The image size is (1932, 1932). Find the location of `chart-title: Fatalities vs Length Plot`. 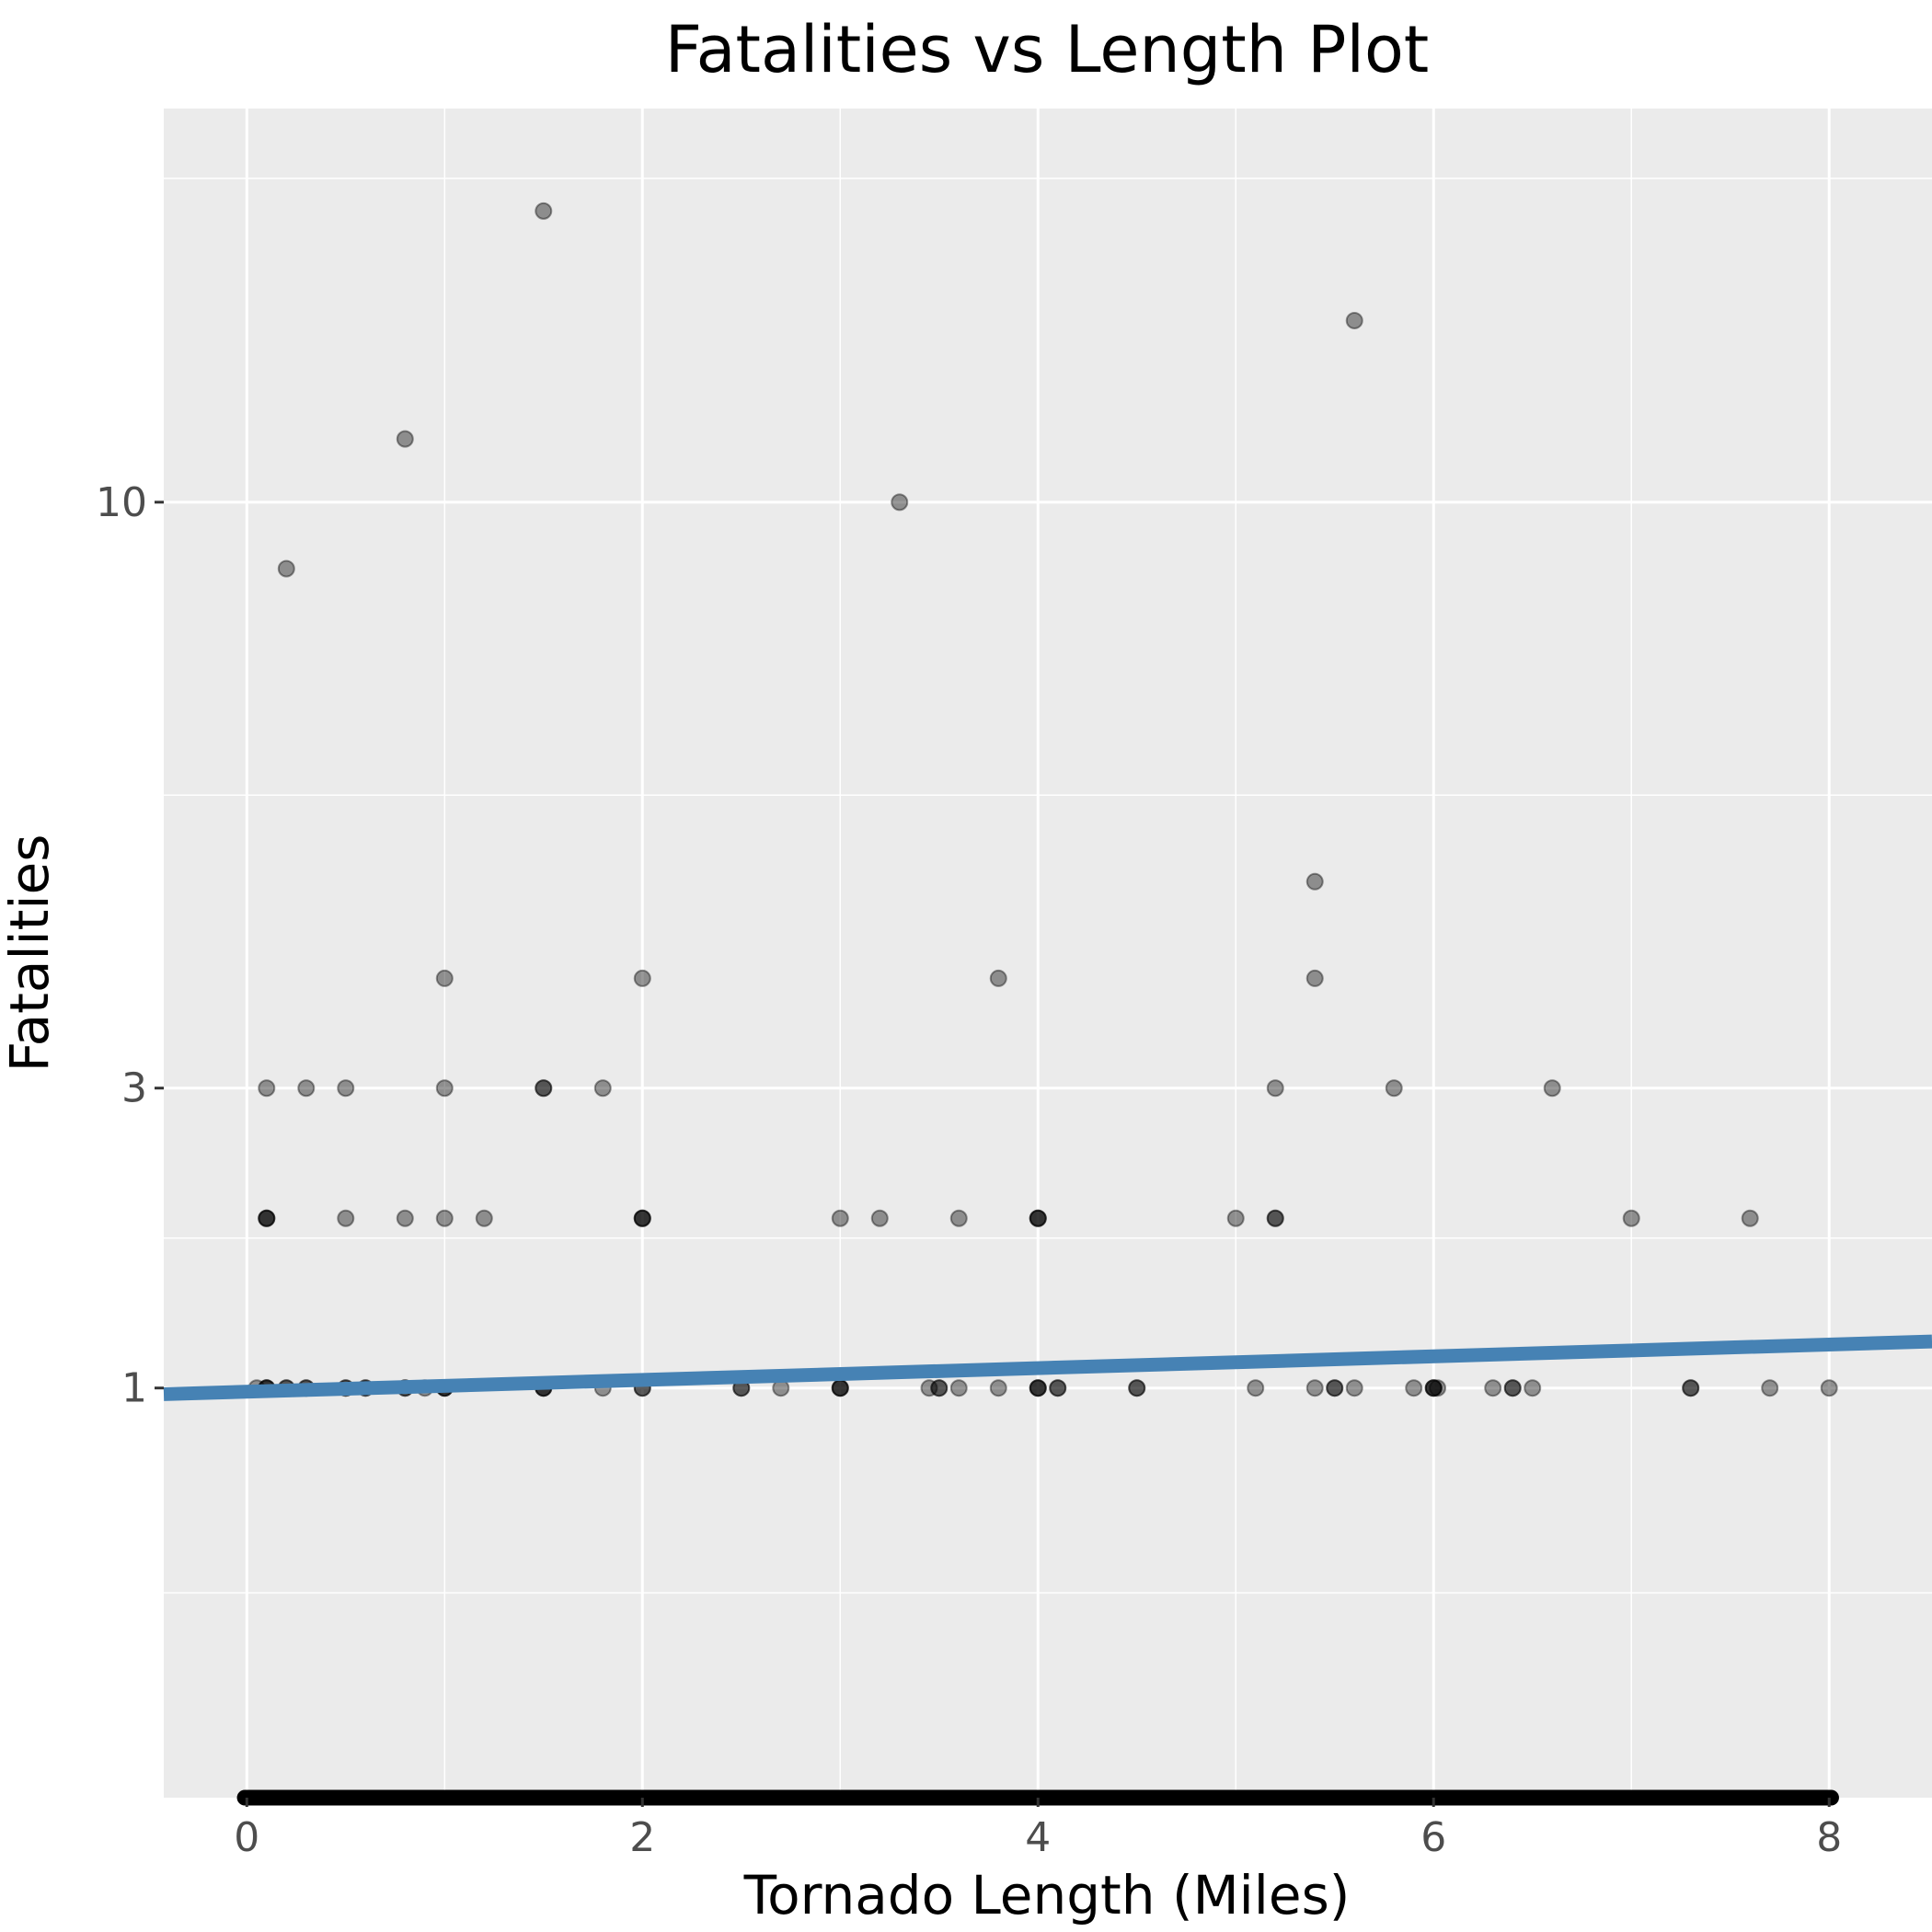

chart-title: Fatalities vs Length Plot is located at coordinates (1047, 49).